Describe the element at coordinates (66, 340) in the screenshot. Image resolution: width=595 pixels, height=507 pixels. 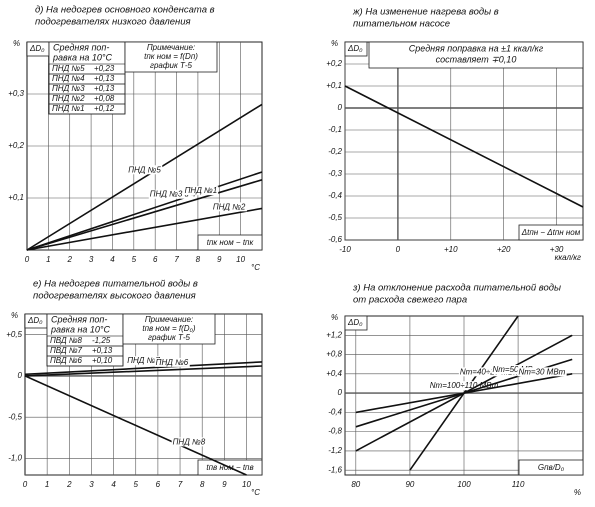
I see `table-cell: ПВД №8` at that location.